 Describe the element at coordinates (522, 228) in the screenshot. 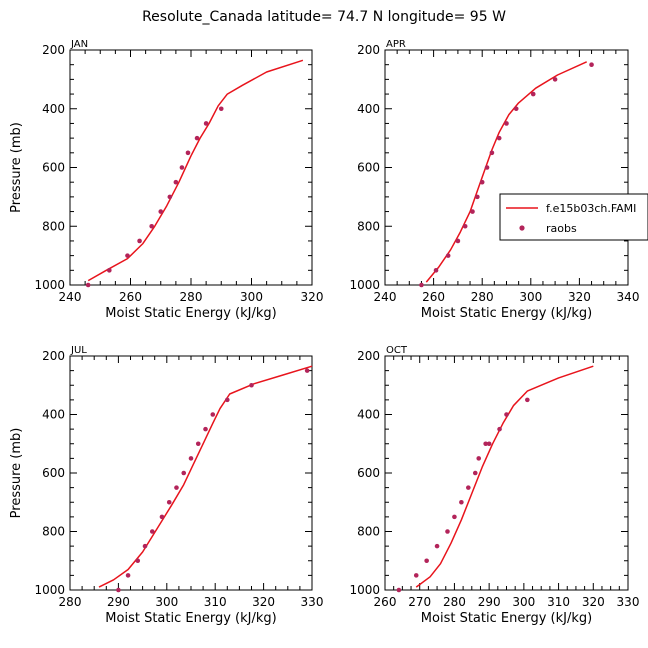

I see `legend-point-swatch` at that location.